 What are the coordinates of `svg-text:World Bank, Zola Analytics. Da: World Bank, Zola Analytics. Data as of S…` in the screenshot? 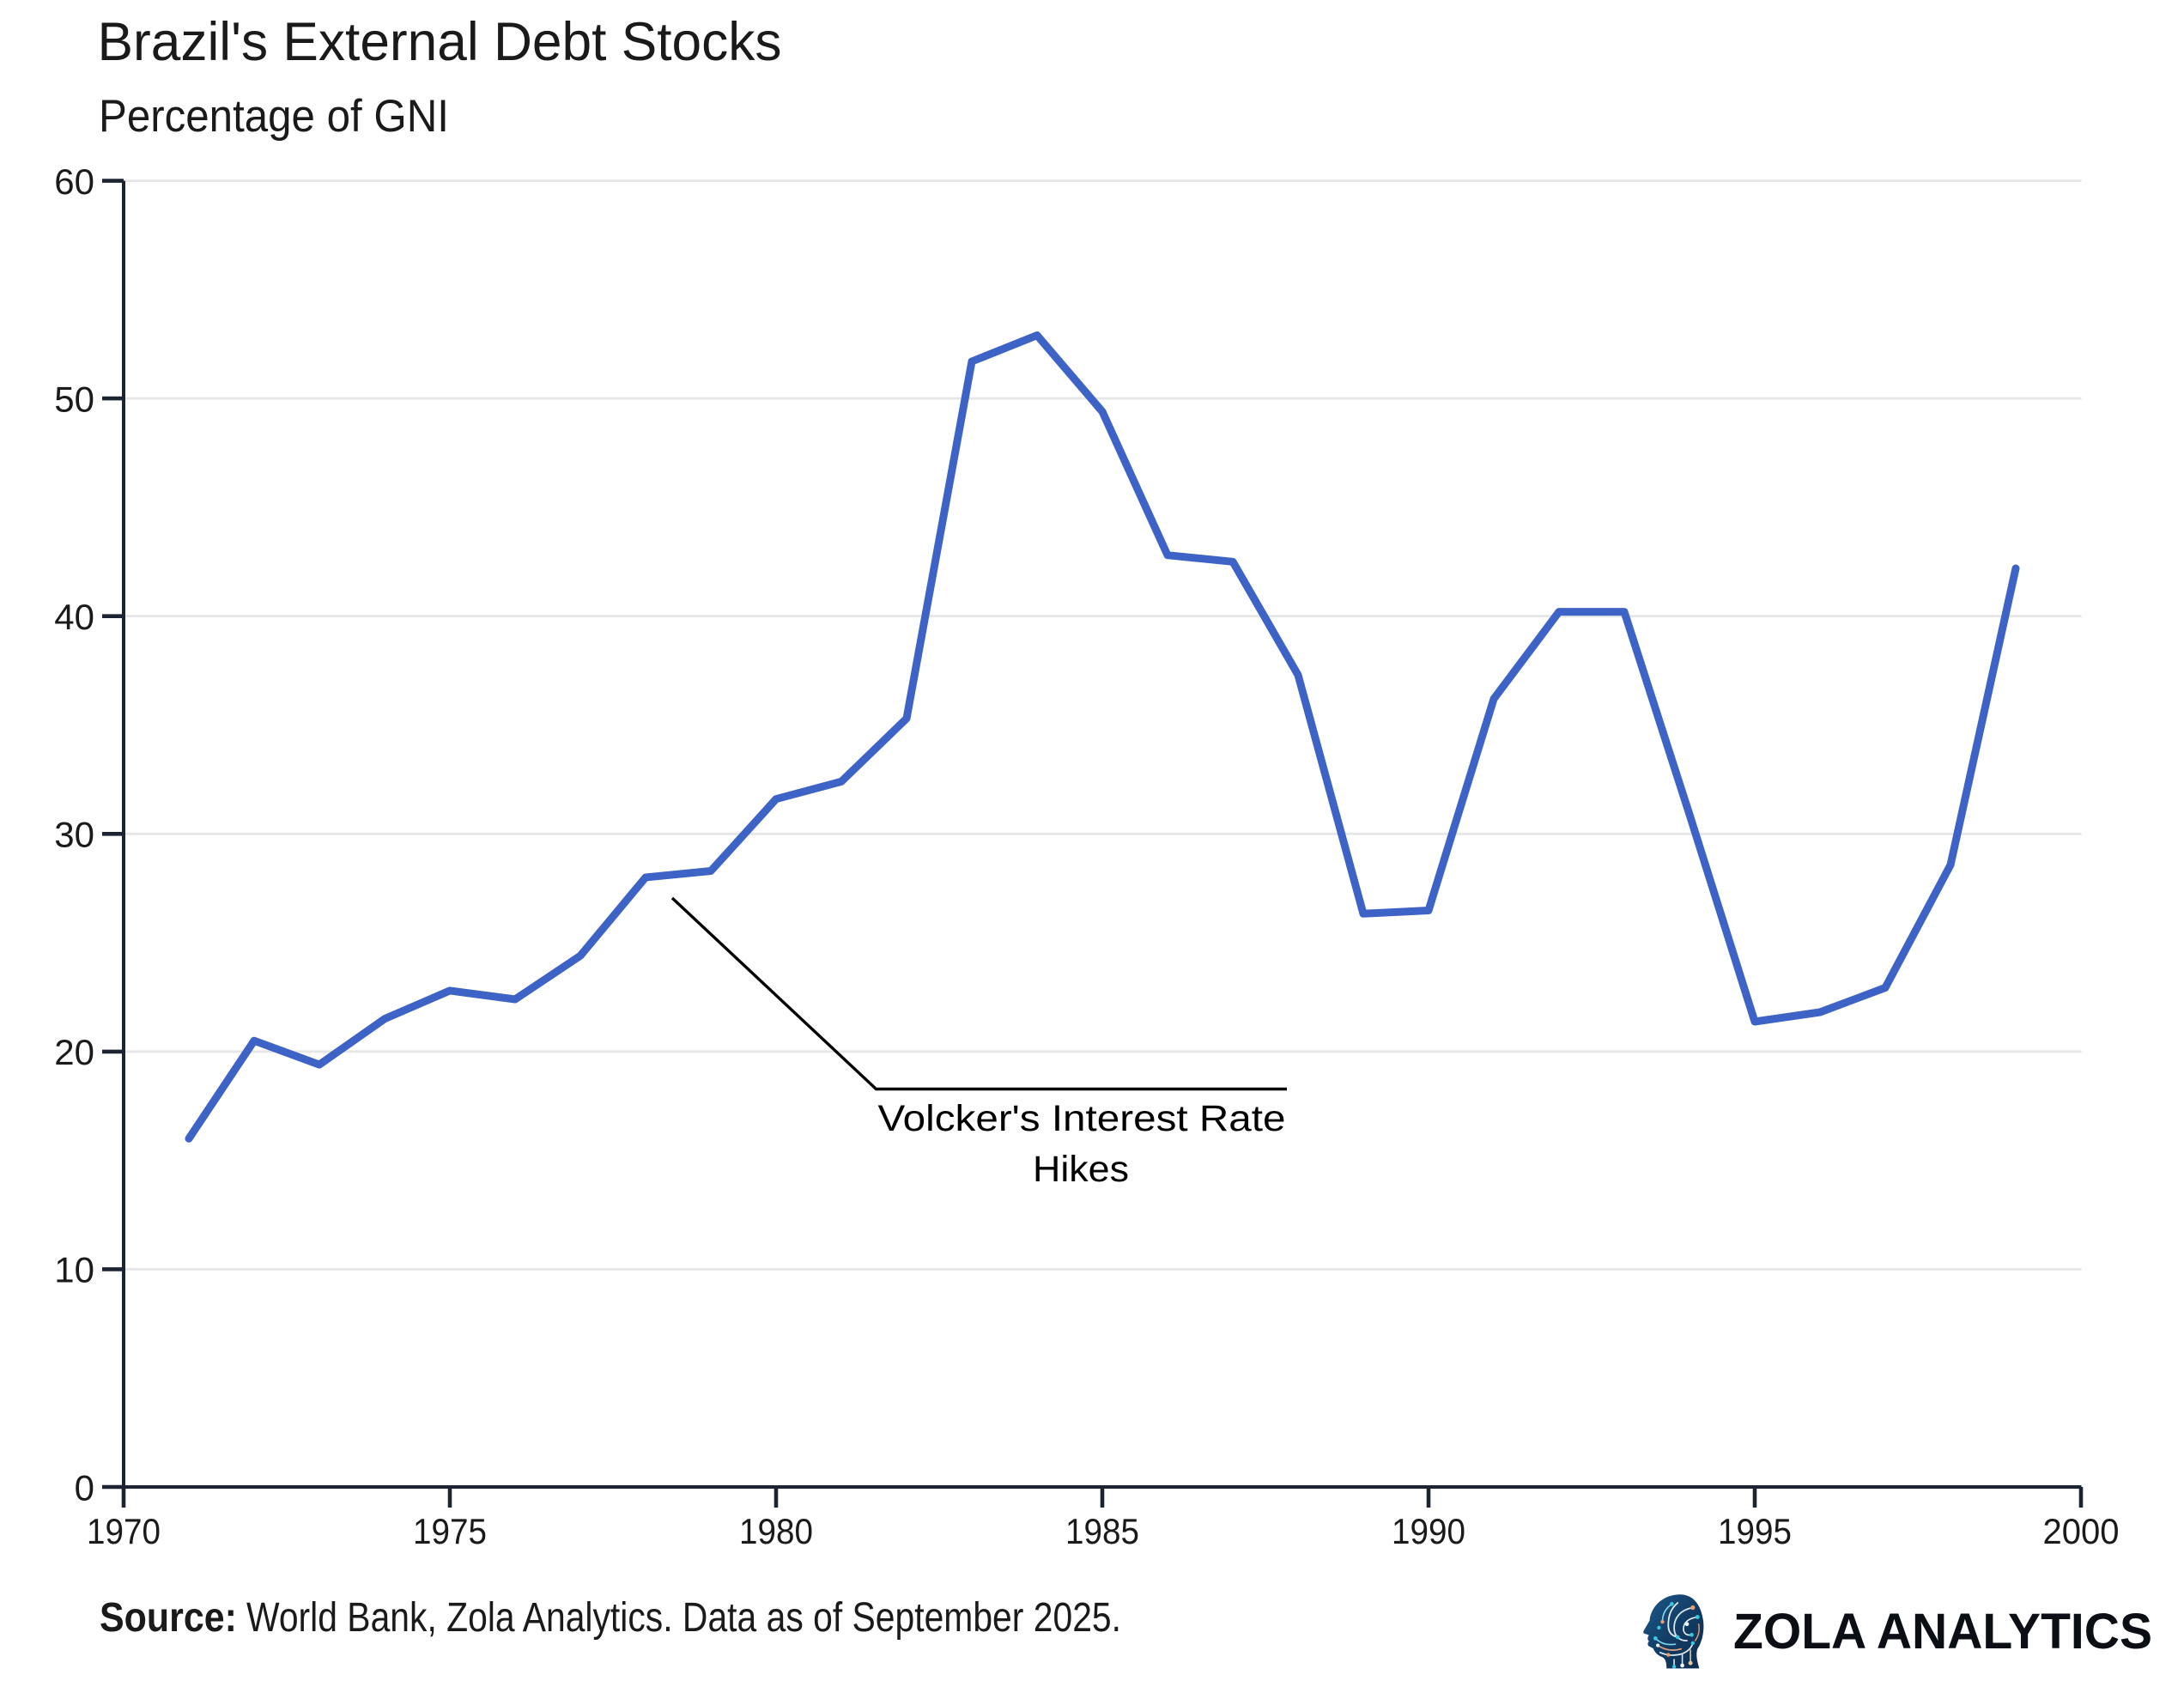 It's located at (684, 1618).